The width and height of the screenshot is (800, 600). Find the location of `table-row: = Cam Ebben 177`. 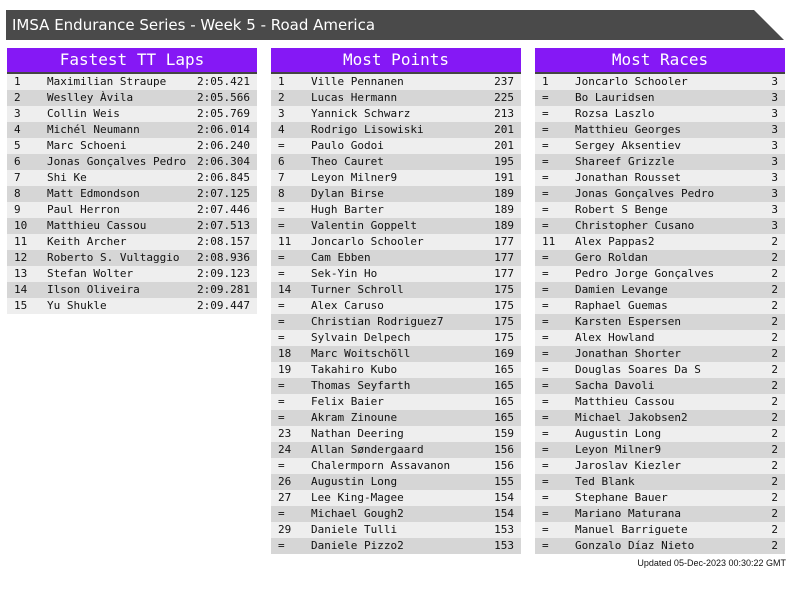

table-row: = Cam Ebben 177 is located at coordinates (396, 258).